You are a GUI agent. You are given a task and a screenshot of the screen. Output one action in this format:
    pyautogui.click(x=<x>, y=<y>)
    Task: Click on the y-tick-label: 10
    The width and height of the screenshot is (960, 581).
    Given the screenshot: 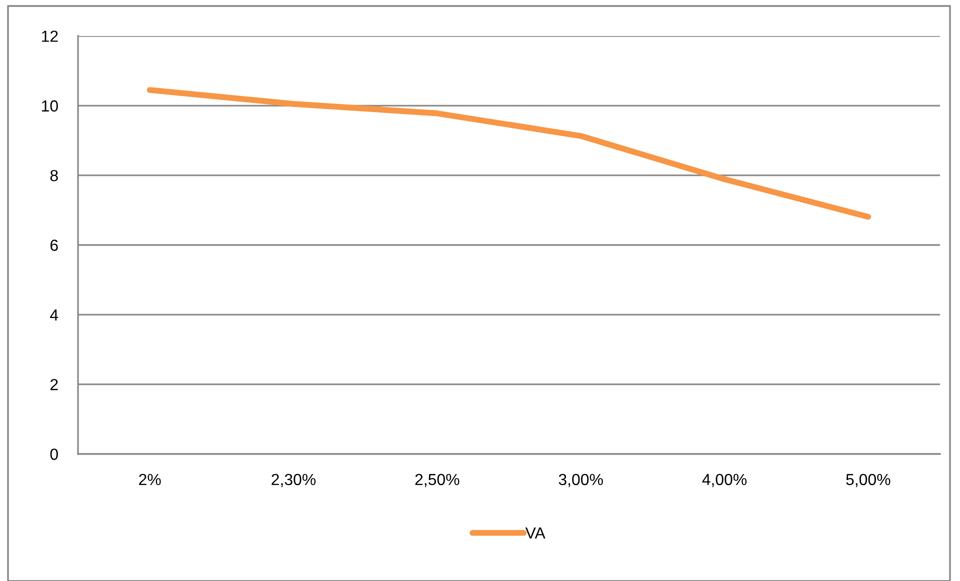 What is the action you would take?
    pyautogui.click(x=50, y=106)
    